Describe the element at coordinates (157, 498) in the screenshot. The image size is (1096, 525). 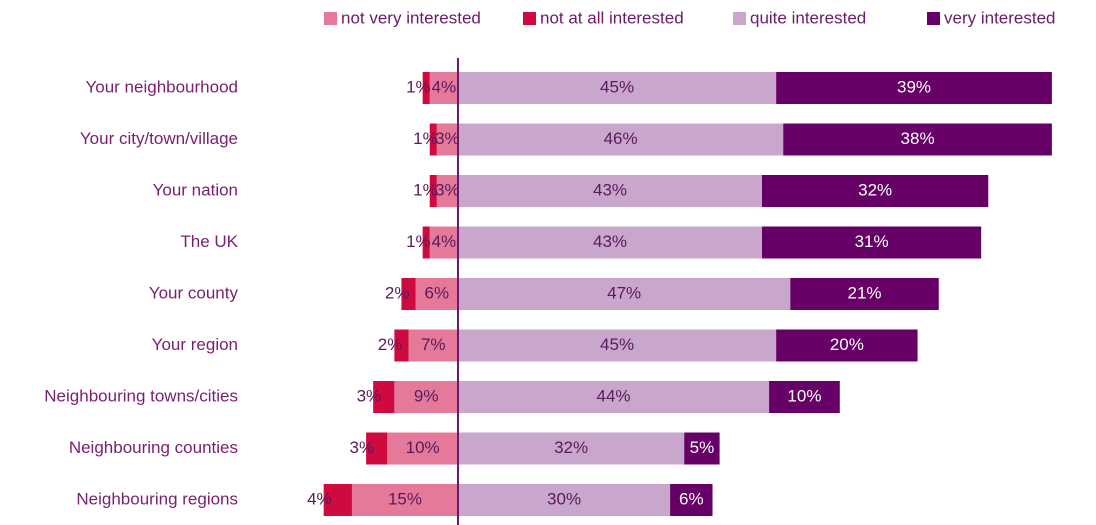
I see `category-label: Neighbouring regions` at that location.